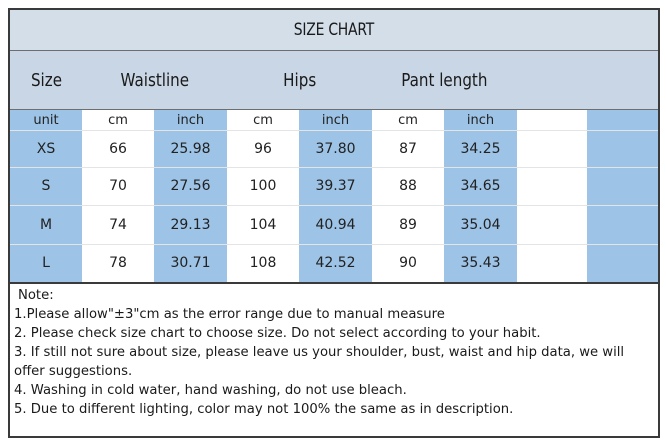 This screenshot has width=666, height=442. I want to click on table-cell: 30.71, so click(190, 263).